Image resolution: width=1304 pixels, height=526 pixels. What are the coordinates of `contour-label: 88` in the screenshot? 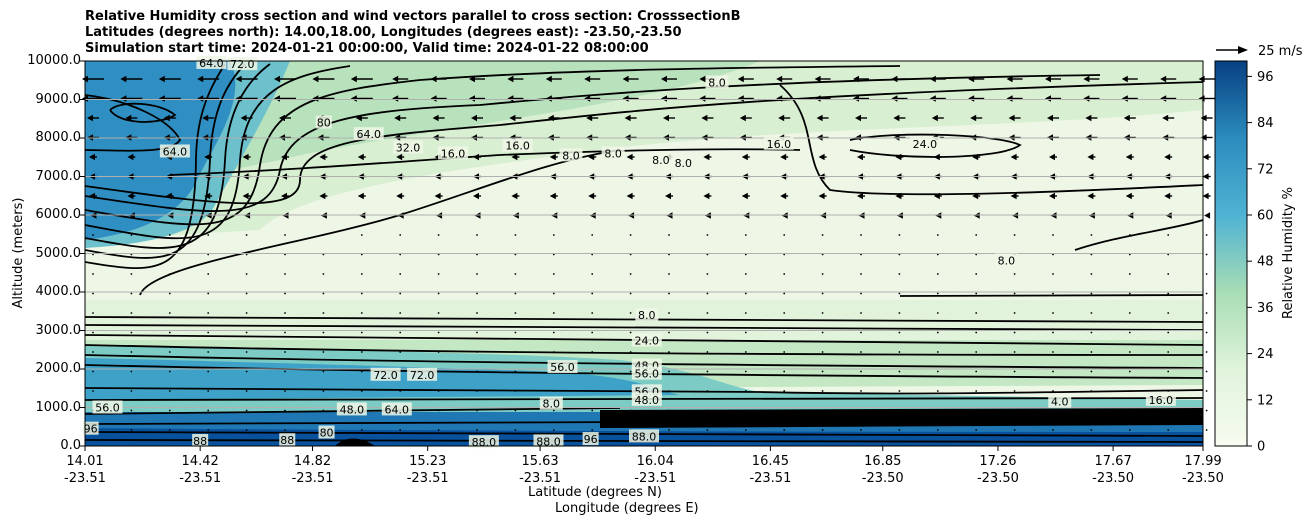 It's located at (200, 441).